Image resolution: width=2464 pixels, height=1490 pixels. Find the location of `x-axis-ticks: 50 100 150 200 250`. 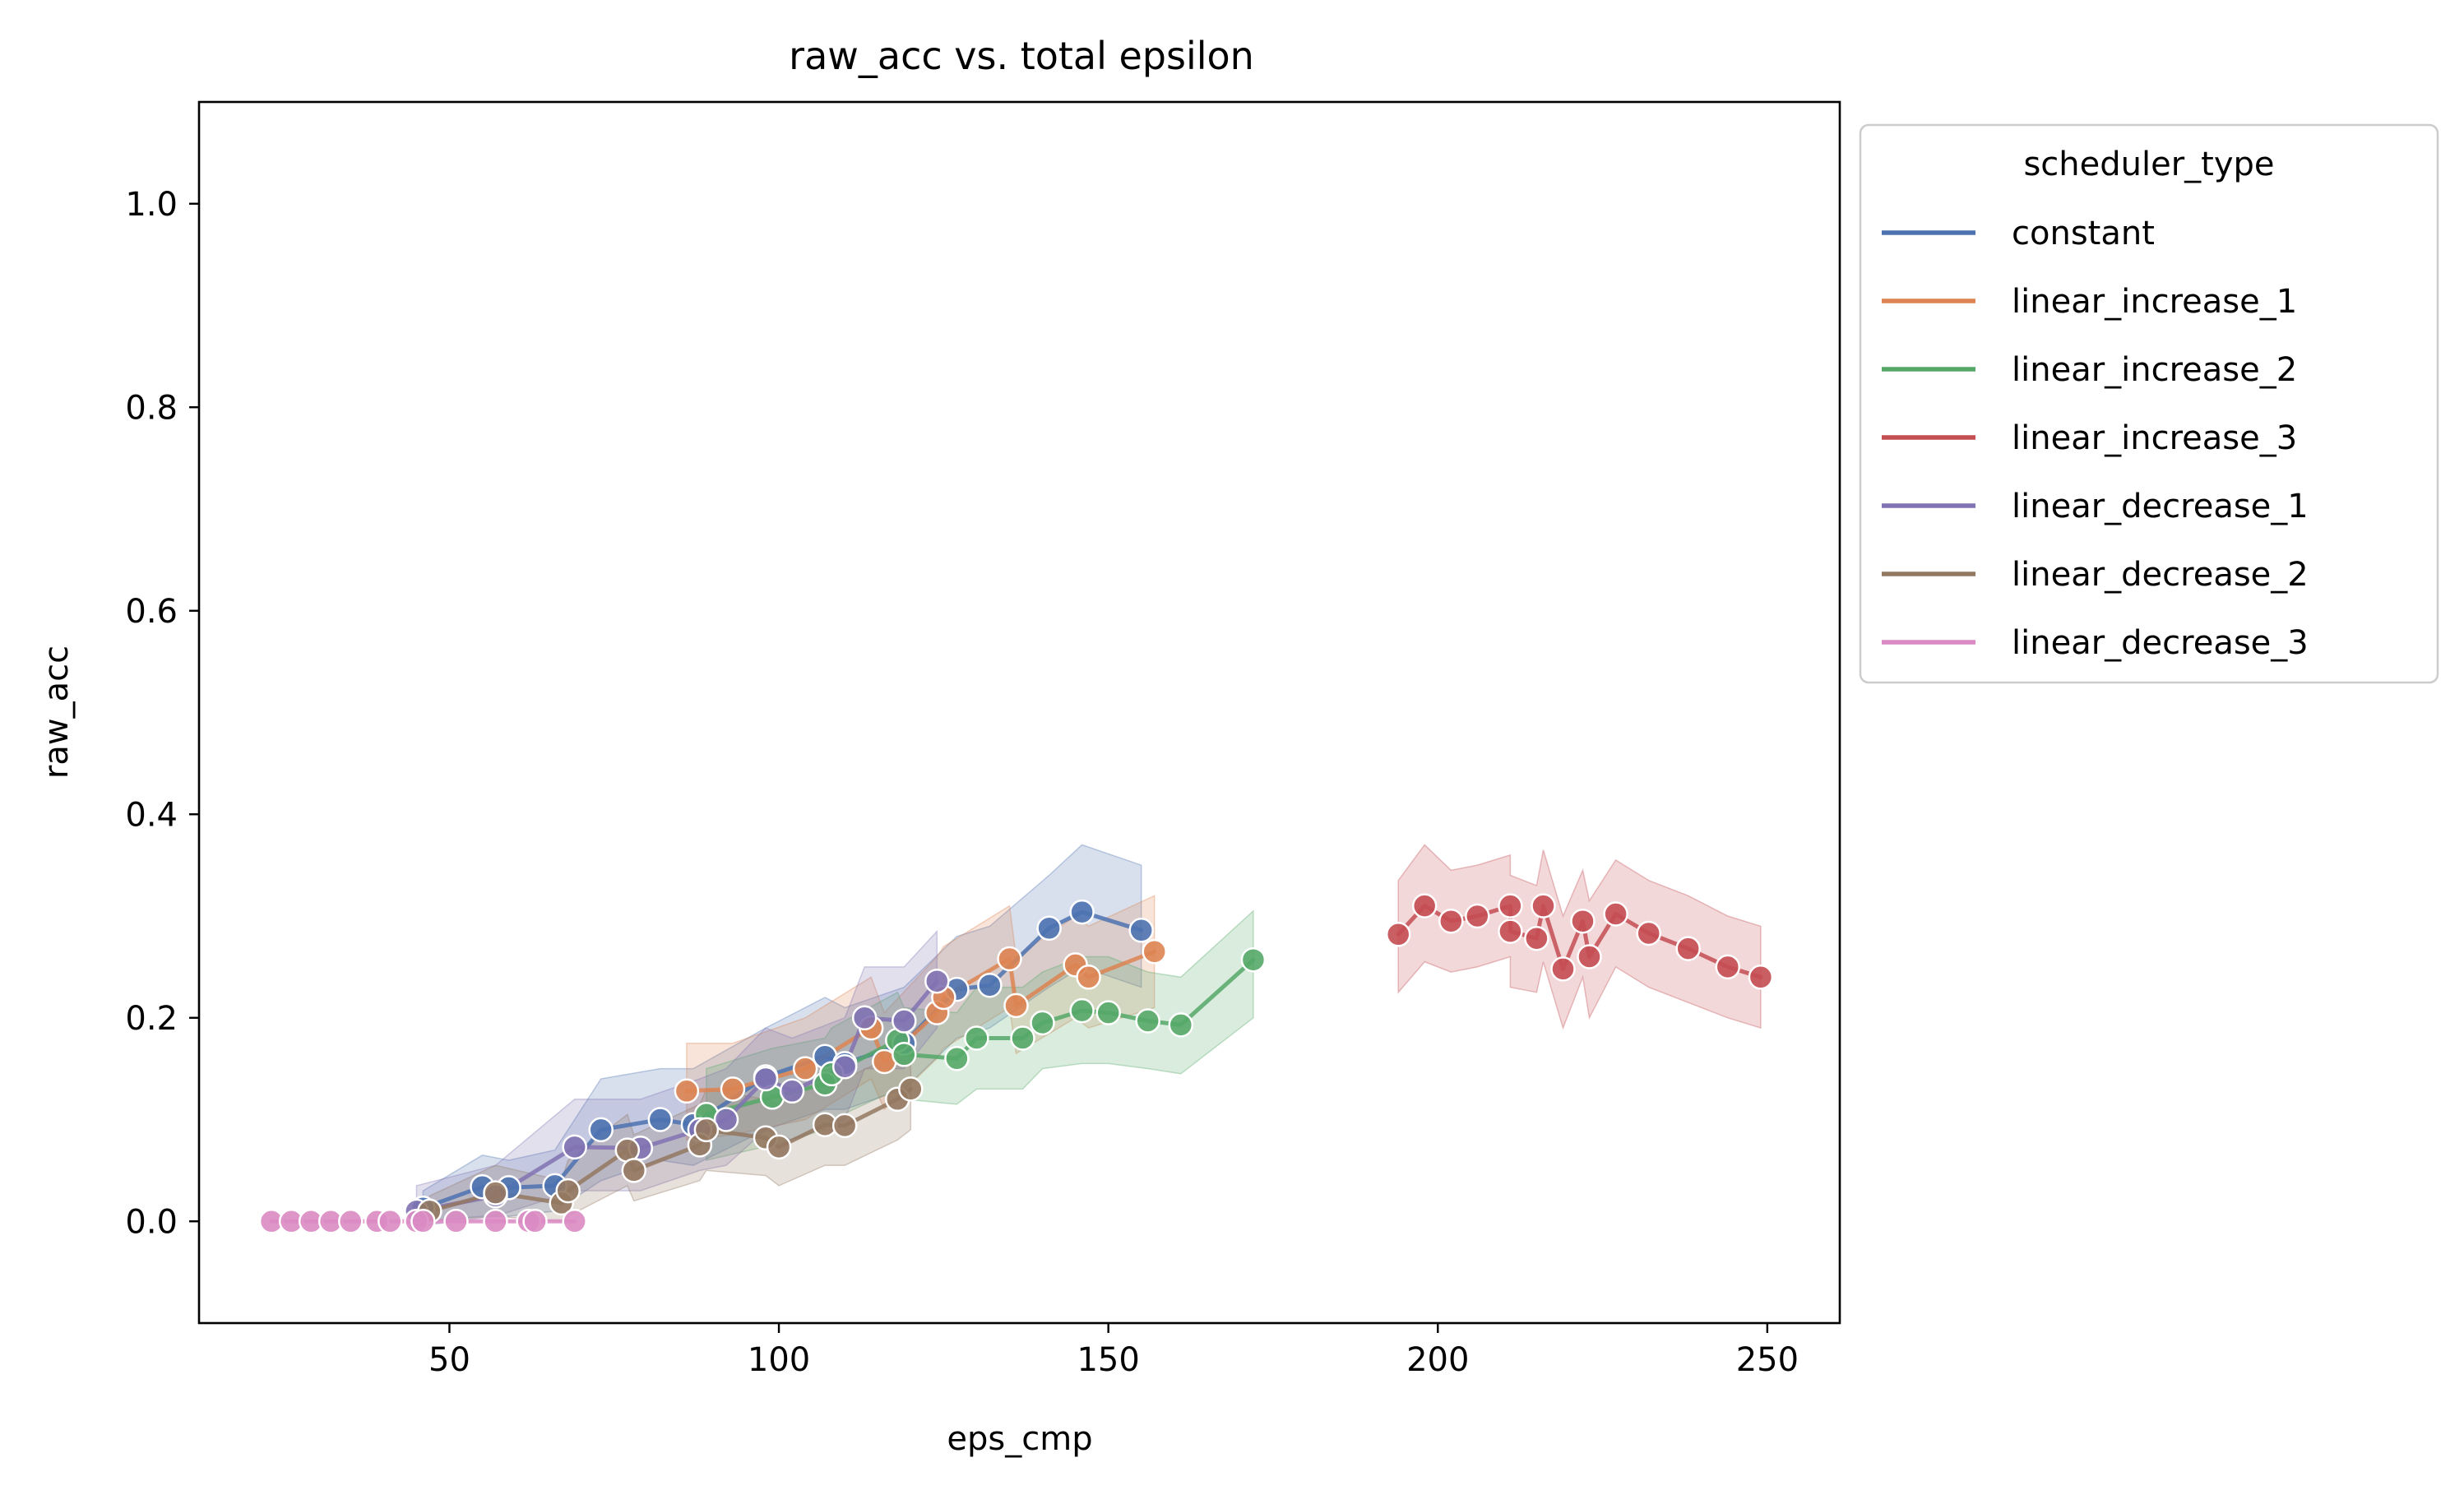

x-axis-ticks: 50 100 150 200 250 is located at coordinates (1113, 1351).